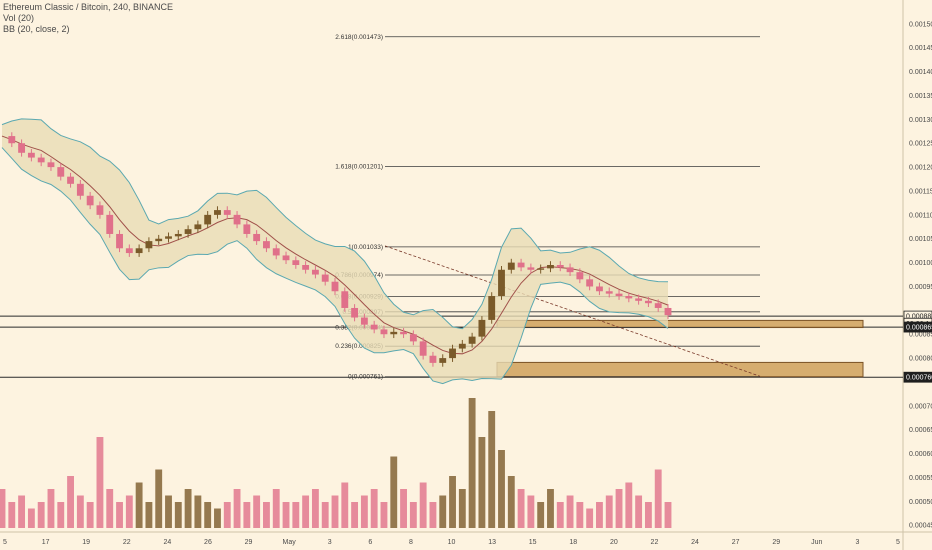  Describe the element at coordinates (533, 542) in the screenshot. I see `x-tick-label: 15` at that location.